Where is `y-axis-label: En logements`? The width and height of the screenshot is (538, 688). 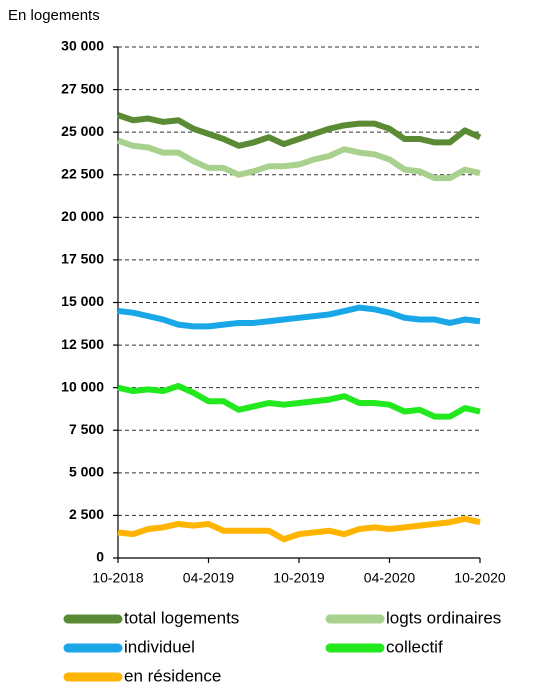
y-axis-label: En logements is located at coordinates (54, 15).